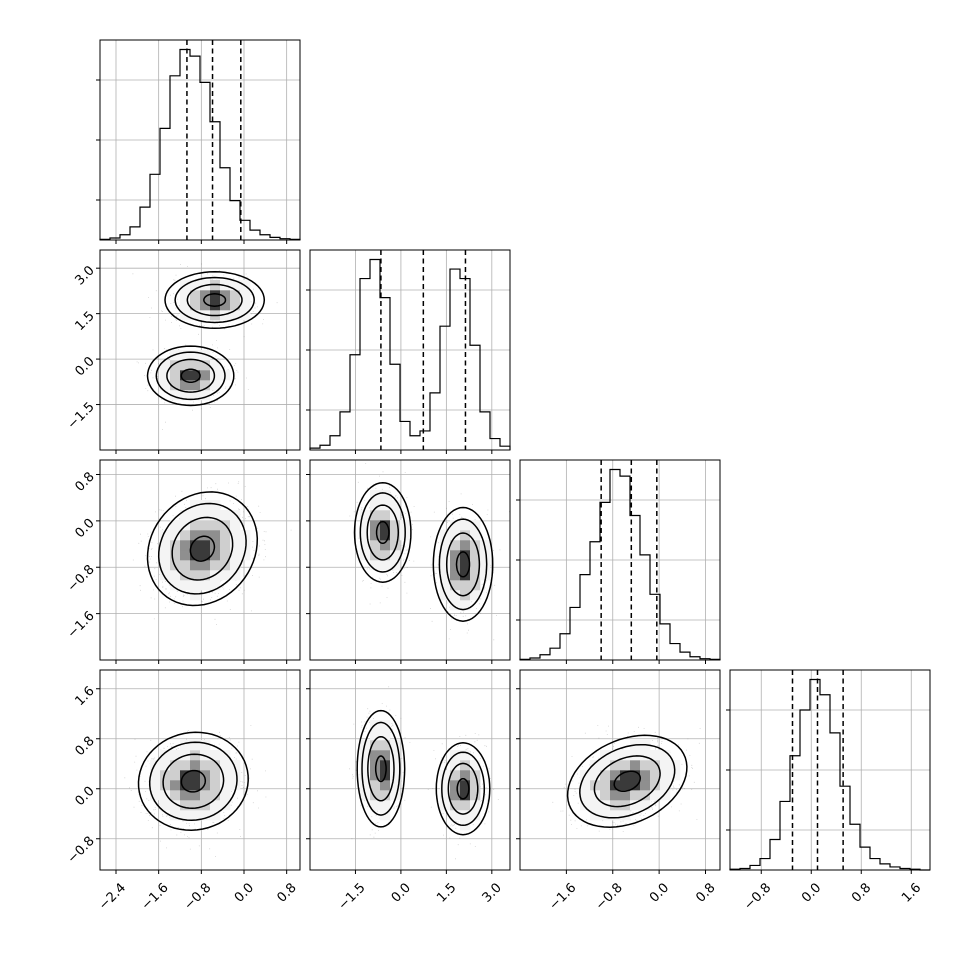  I want to click on panel-frame, so click(410, 770).